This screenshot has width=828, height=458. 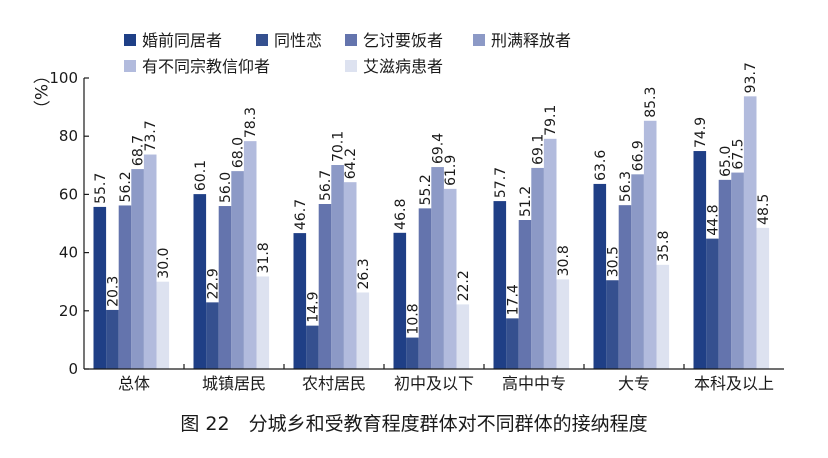 I want to click on y-unit-label: （%）, so click(x=40, y=92).